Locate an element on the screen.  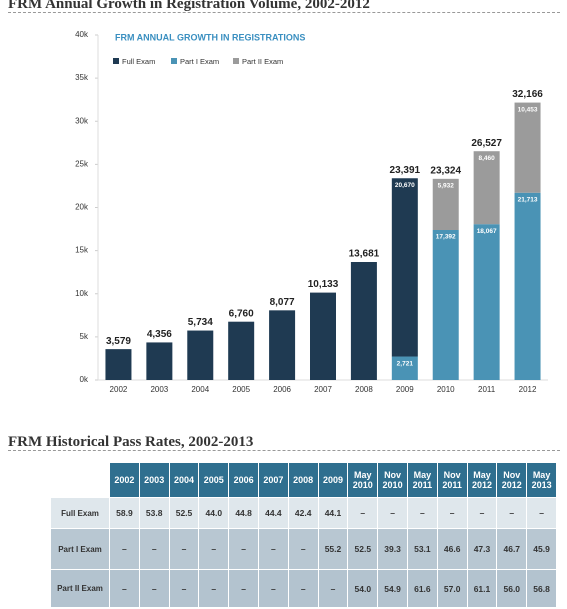
table-cell: 53.1 is located at coordinates (422, 549).